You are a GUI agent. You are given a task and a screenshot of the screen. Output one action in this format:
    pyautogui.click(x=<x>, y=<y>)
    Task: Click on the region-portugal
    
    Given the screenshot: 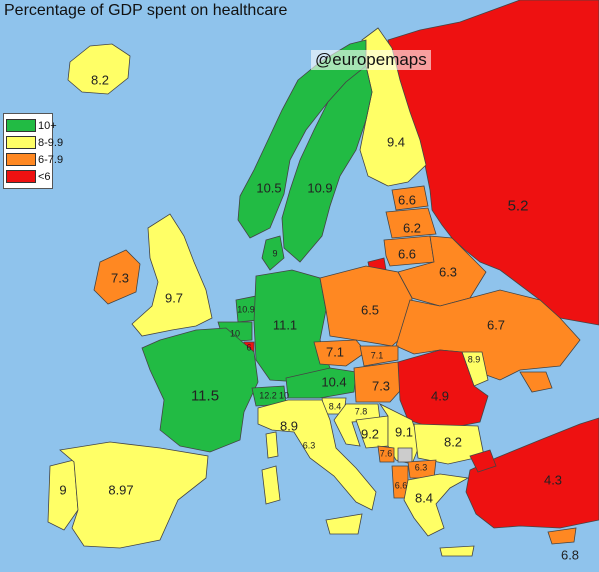 What is the action you would take?
    pyautogui.click(x=63, y=495)
    